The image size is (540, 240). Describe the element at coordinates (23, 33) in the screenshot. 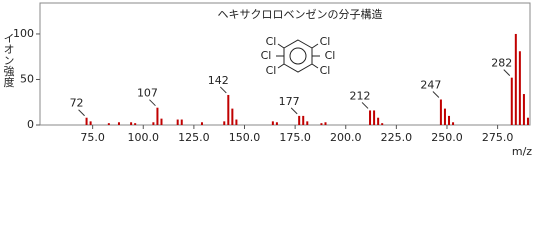

I see `y-tick-label: 100` at that location.